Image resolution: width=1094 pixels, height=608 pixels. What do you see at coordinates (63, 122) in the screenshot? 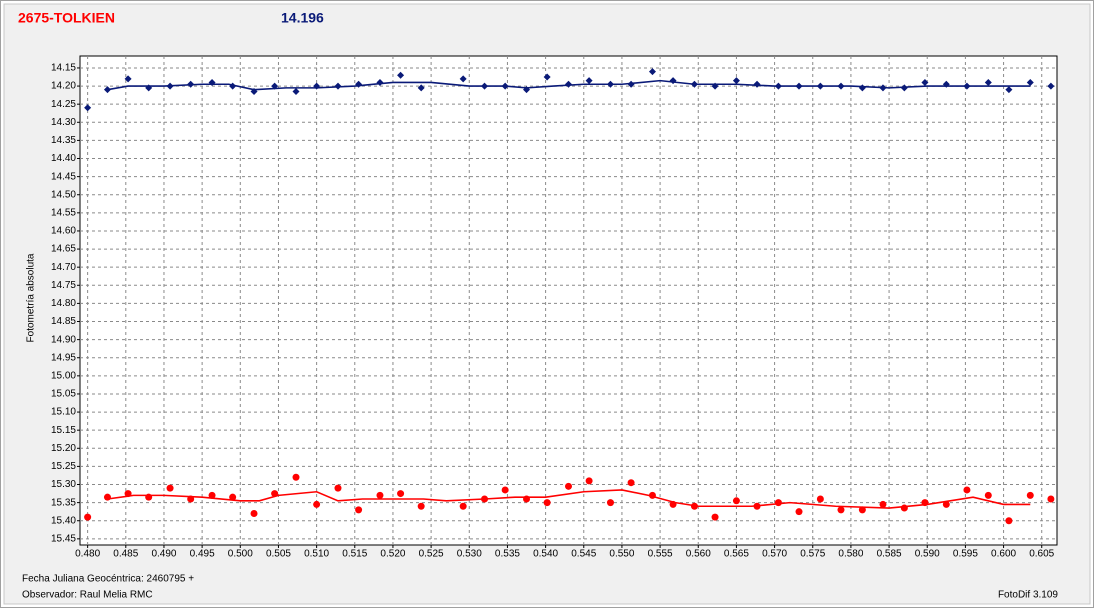
I see `y-tick-label: 14.30` at bounding box center [63, 122].